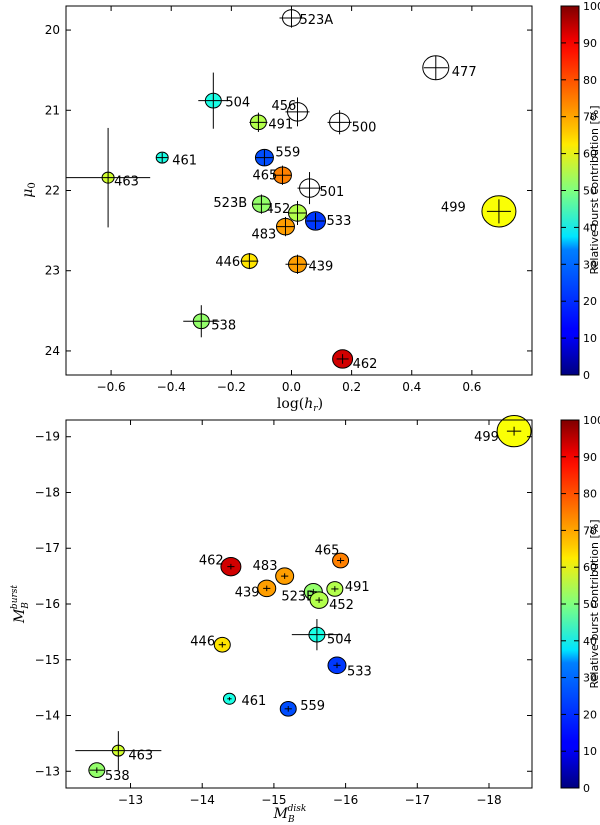 The height and width of the screenshot is (825, 600). Describe the element at coordinates (316, 20) in the screenshot. I see `point-label: 523A` at that location.